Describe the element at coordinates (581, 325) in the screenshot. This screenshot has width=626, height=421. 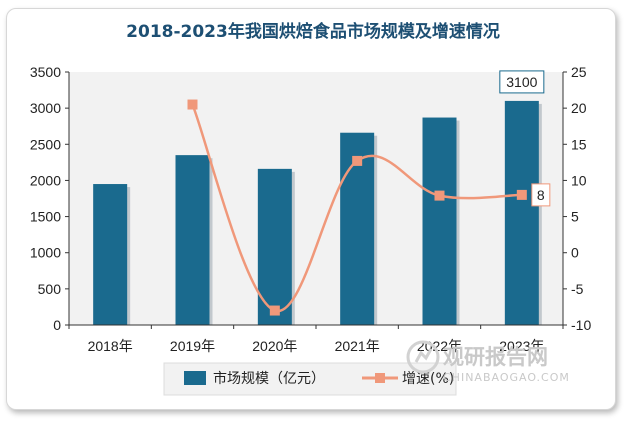
I see `y-right-tick-label: -10` at that location.